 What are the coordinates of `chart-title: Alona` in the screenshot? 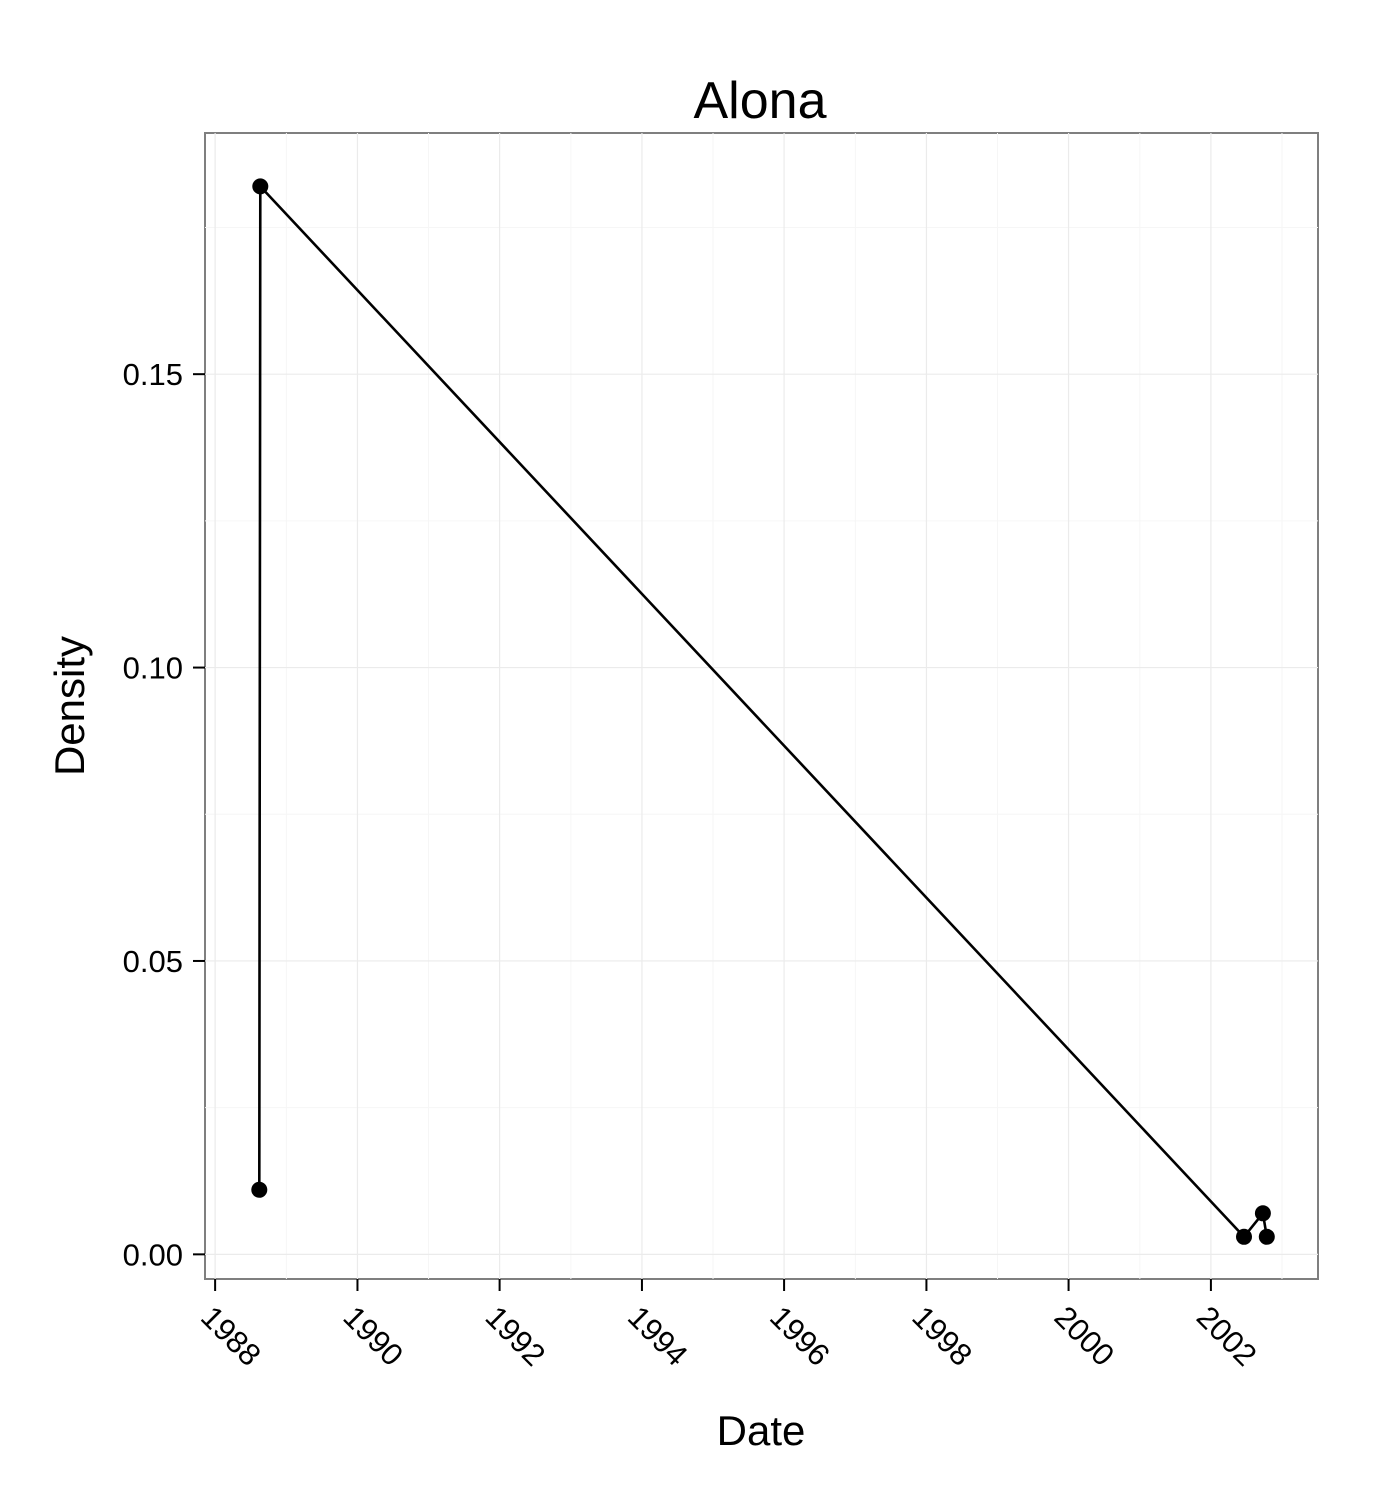 It's located at (760, 101).